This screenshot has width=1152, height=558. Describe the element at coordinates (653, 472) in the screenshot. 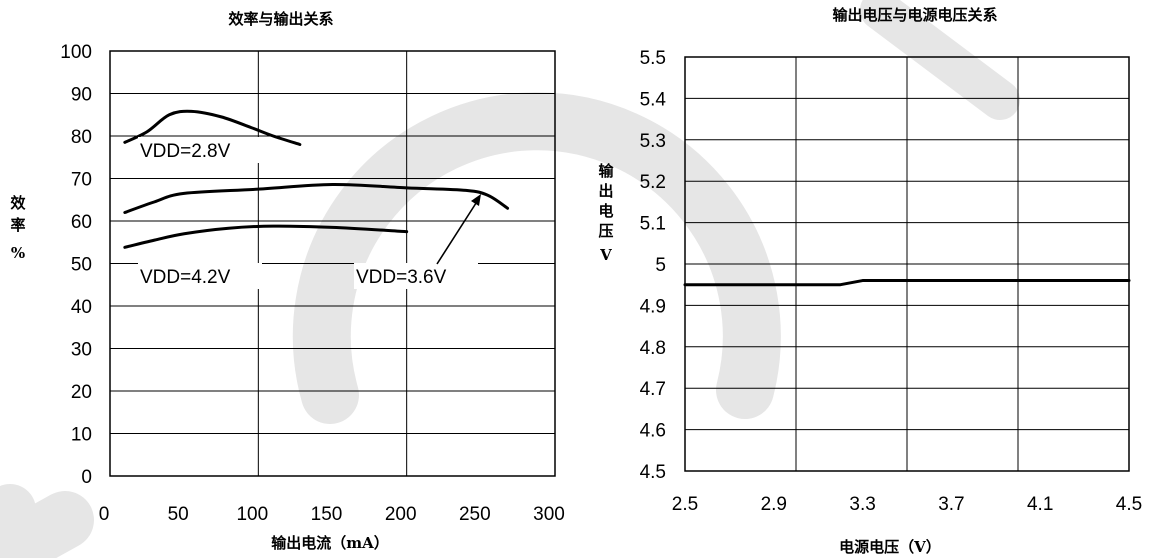

I see `output-voltage-y-tick-label: 4.5` at that location.